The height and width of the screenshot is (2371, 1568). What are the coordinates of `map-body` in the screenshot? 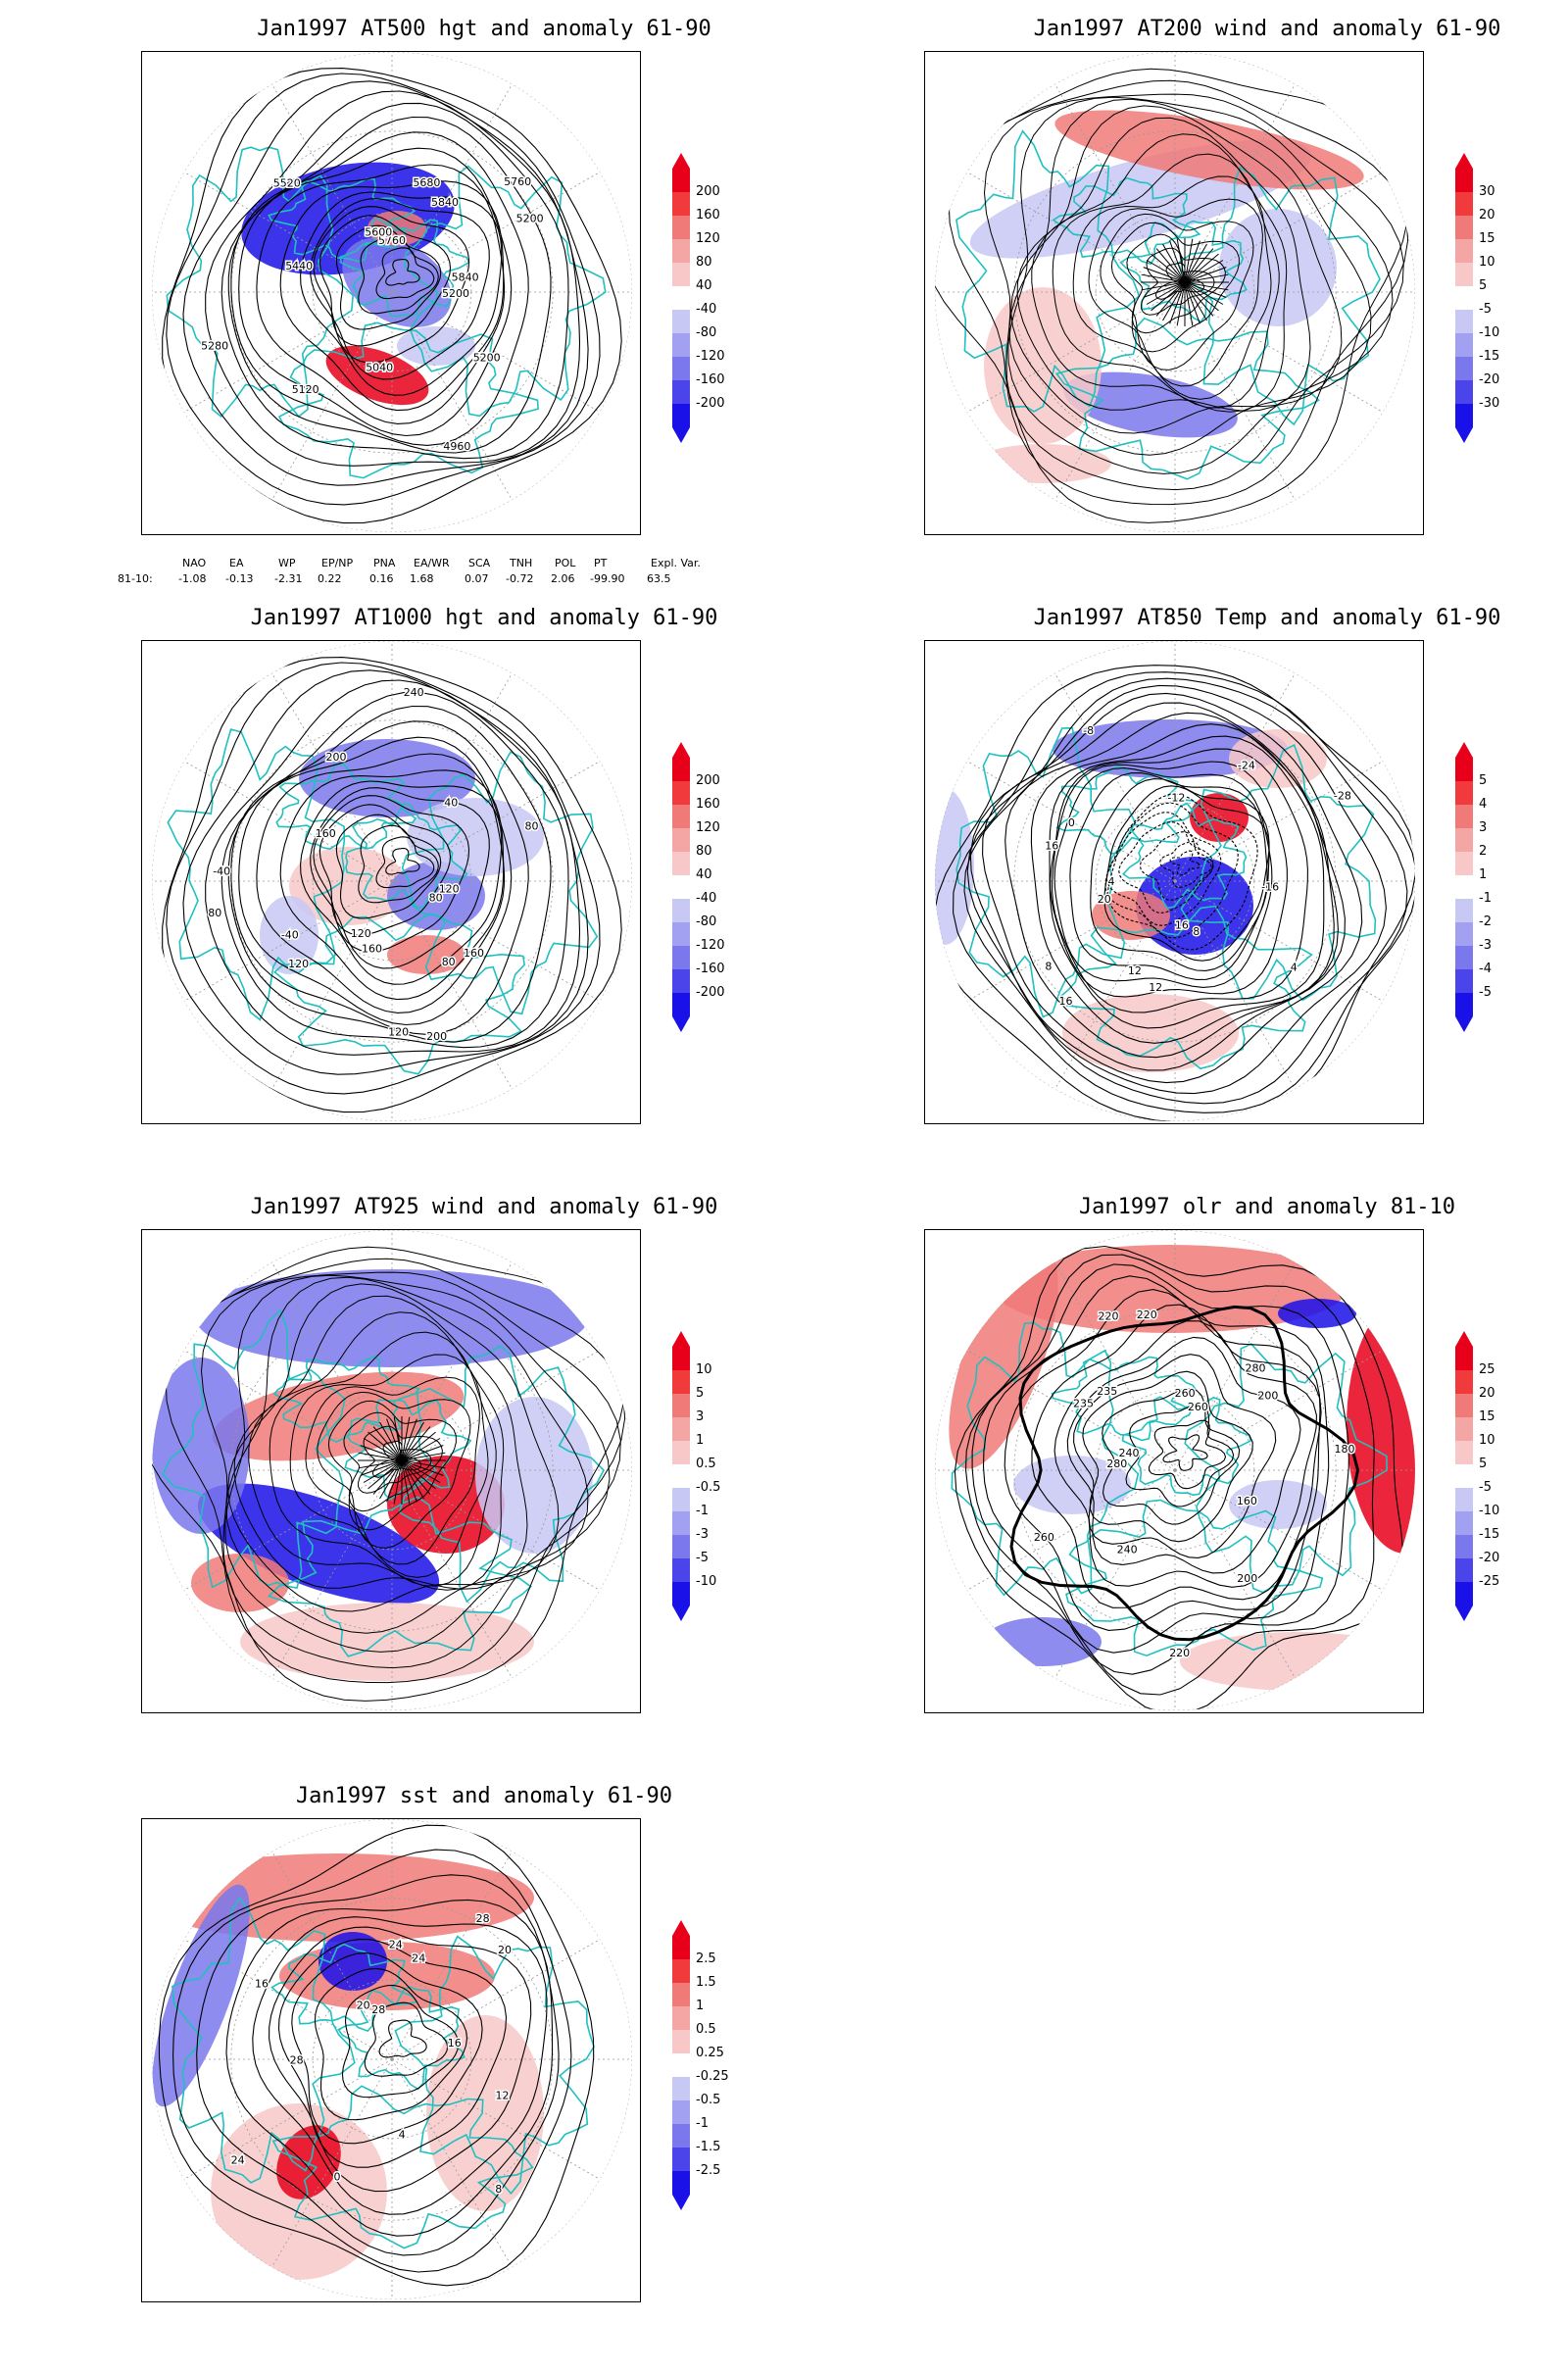 It's located at (1175, 292).